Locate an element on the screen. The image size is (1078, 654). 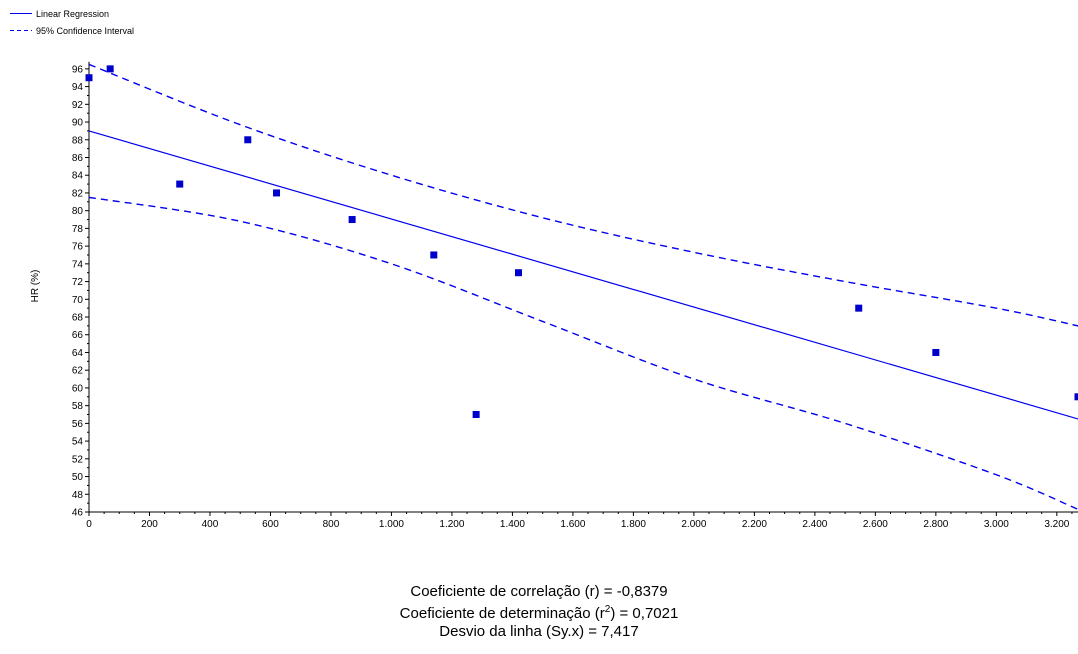
x-tick-label: 1.000 is located at coordinates (391, 524).